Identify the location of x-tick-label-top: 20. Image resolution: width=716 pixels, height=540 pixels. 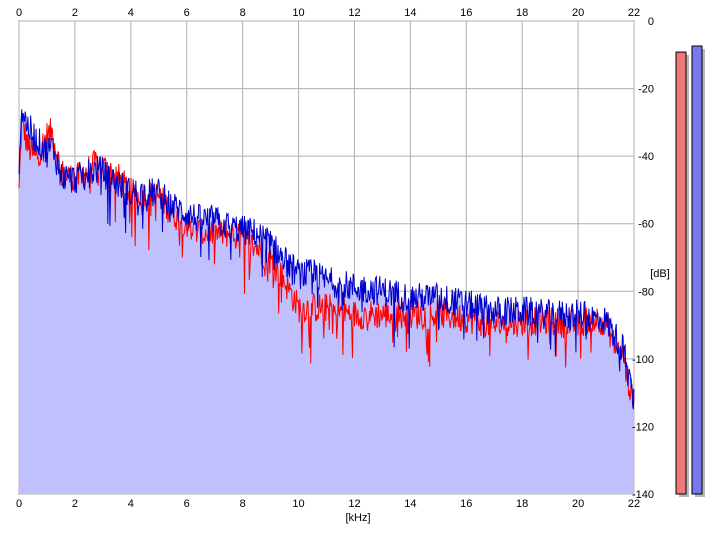
(578, 13).